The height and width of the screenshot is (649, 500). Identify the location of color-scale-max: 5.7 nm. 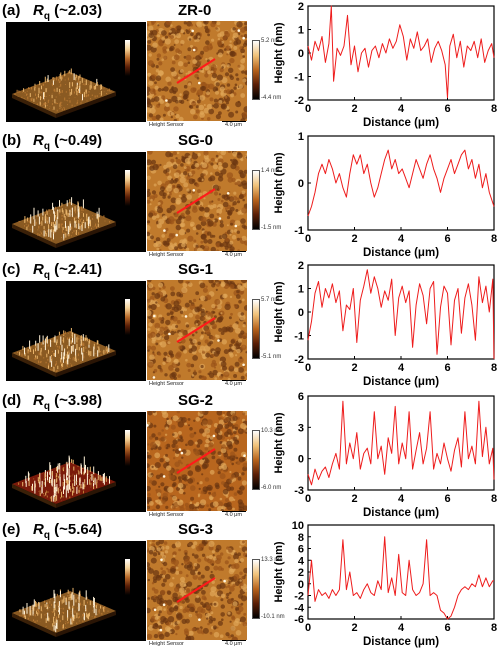
(270, 300).